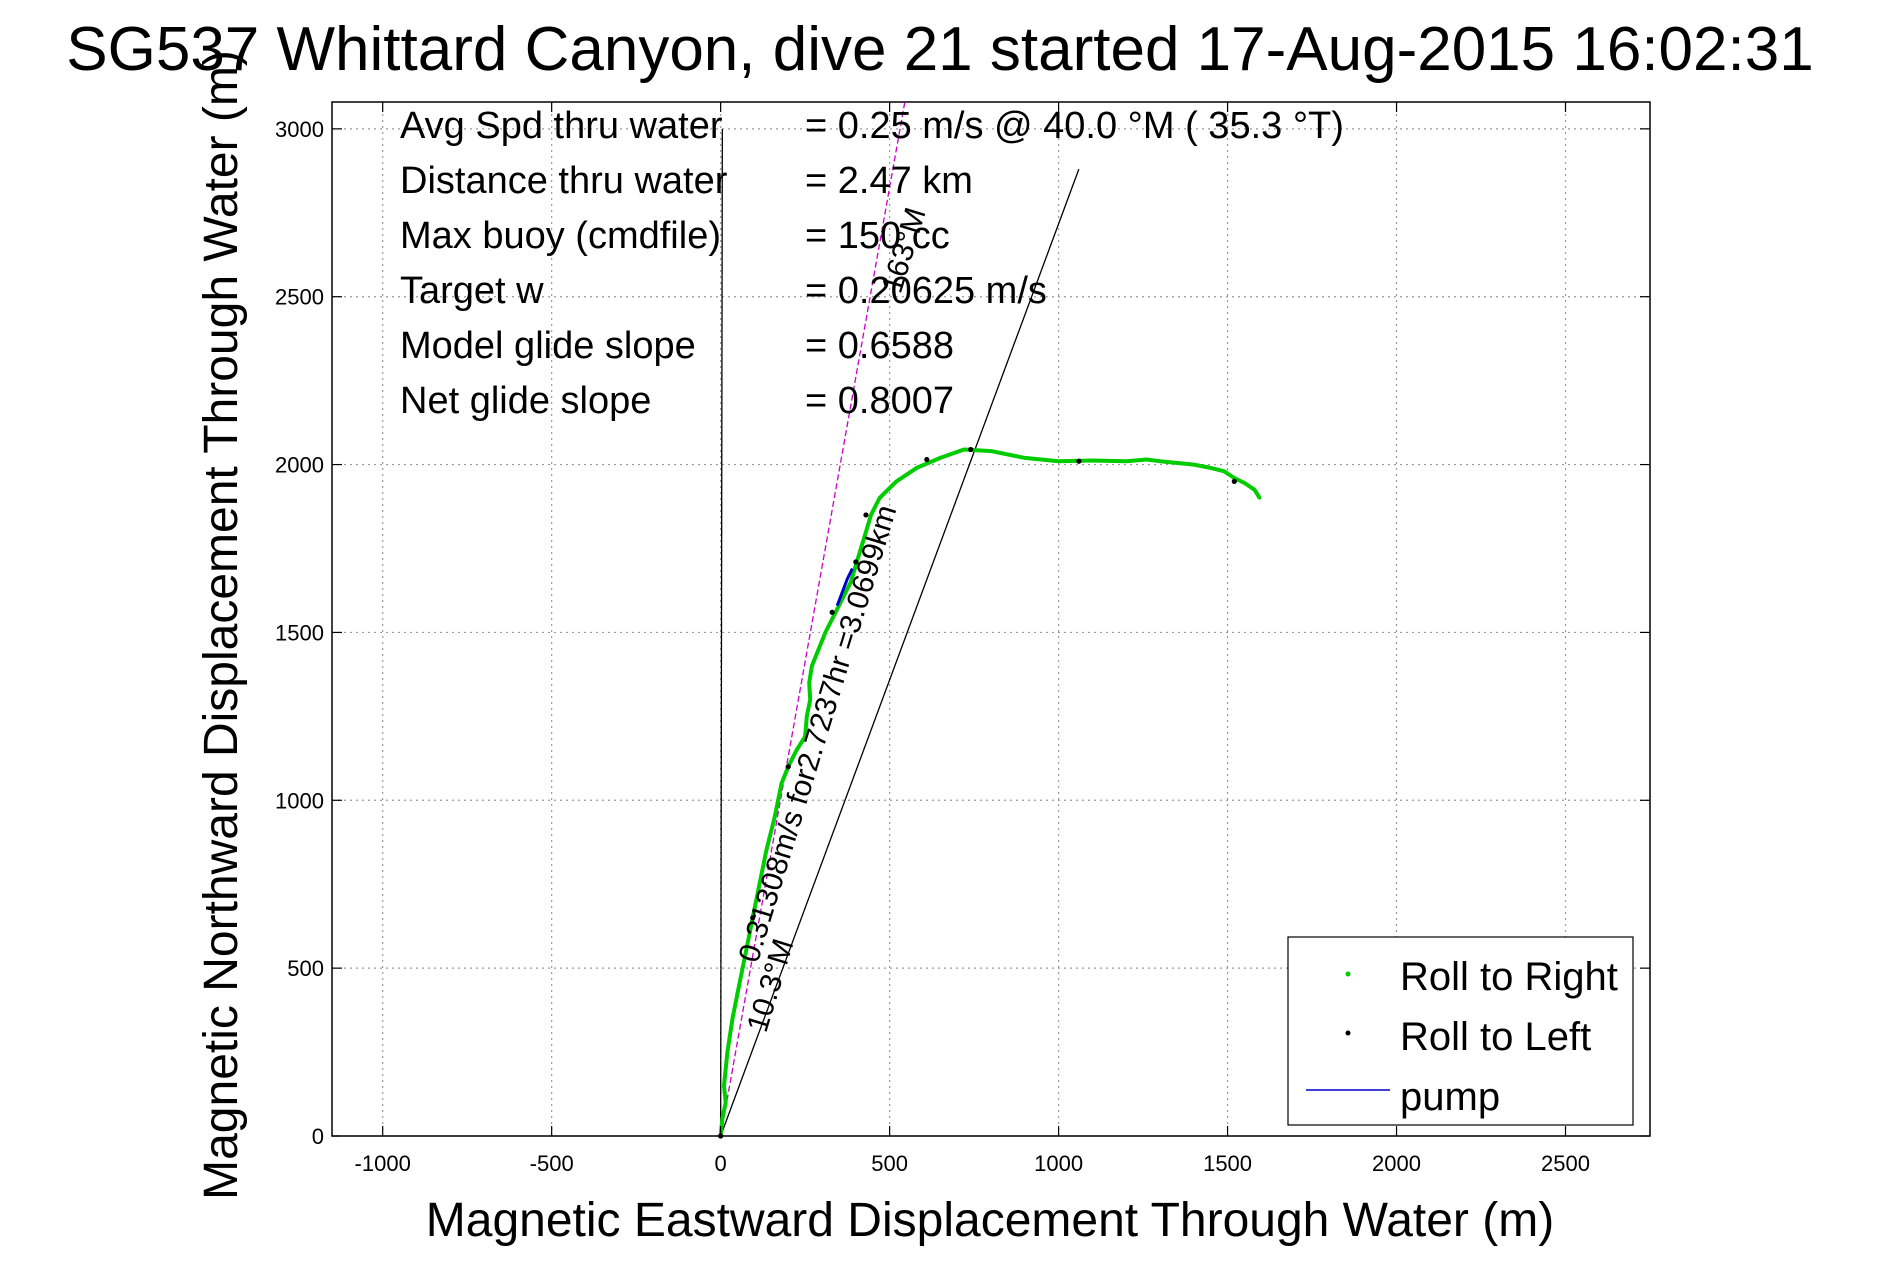 Image resolution: width=1891 pixels, height=1262 pixels. Describe the element at coordinates (721, 1163) in the screenshot. I see `x-tick-label: 0` at that location.